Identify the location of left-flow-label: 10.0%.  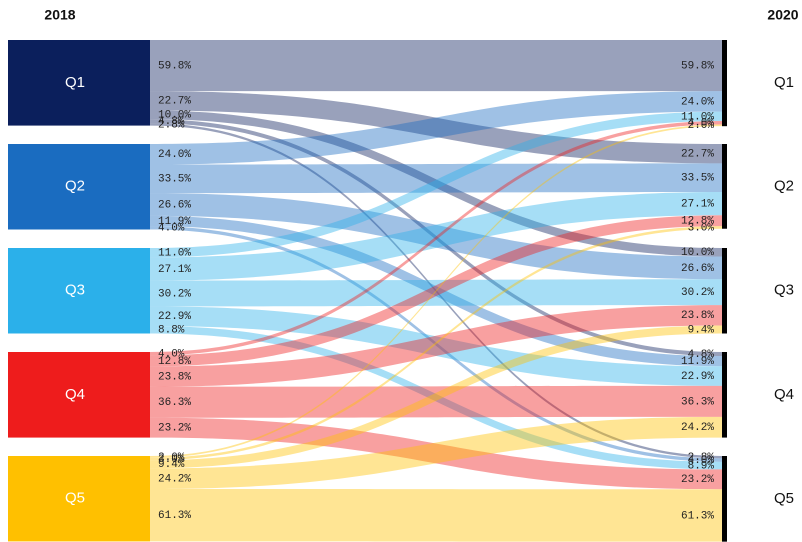
(174, 116).